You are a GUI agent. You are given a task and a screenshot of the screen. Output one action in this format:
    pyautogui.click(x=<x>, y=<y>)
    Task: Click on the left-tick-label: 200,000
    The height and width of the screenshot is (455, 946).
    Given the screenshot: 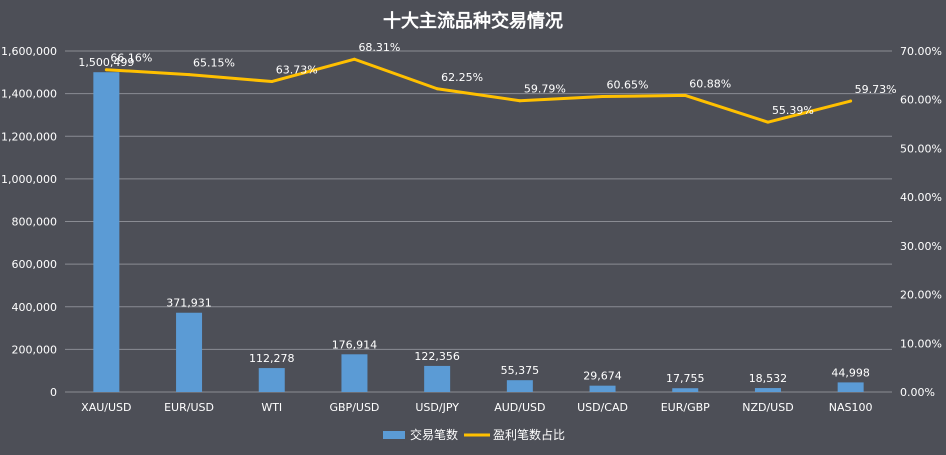 What is the action you would take?
    pyautogui.click(x=35, y=349)
    